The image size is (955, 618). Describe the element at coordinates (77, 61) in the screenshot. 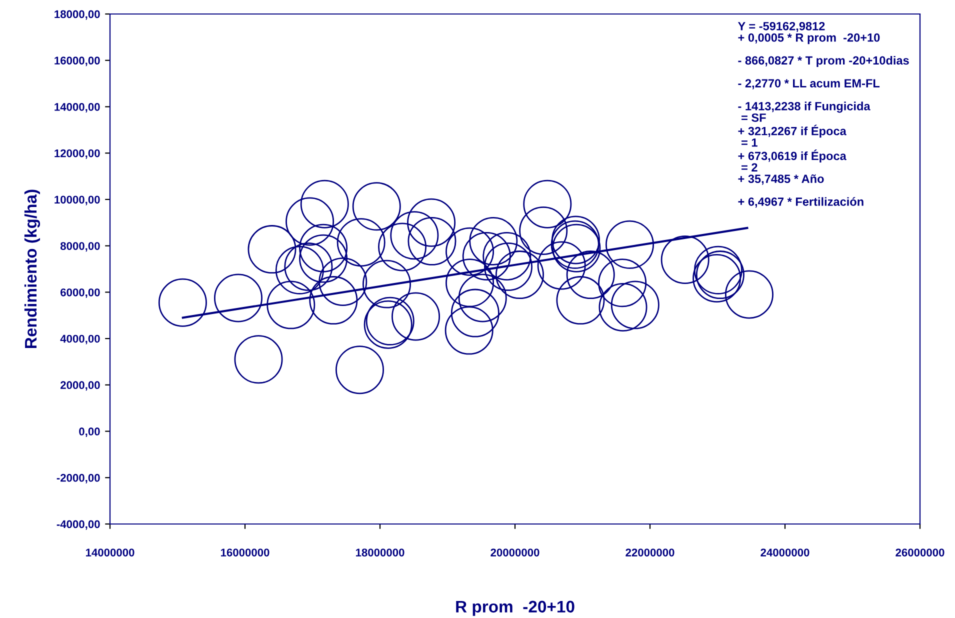

I see `y-tick-label: 16000,00` at that location.